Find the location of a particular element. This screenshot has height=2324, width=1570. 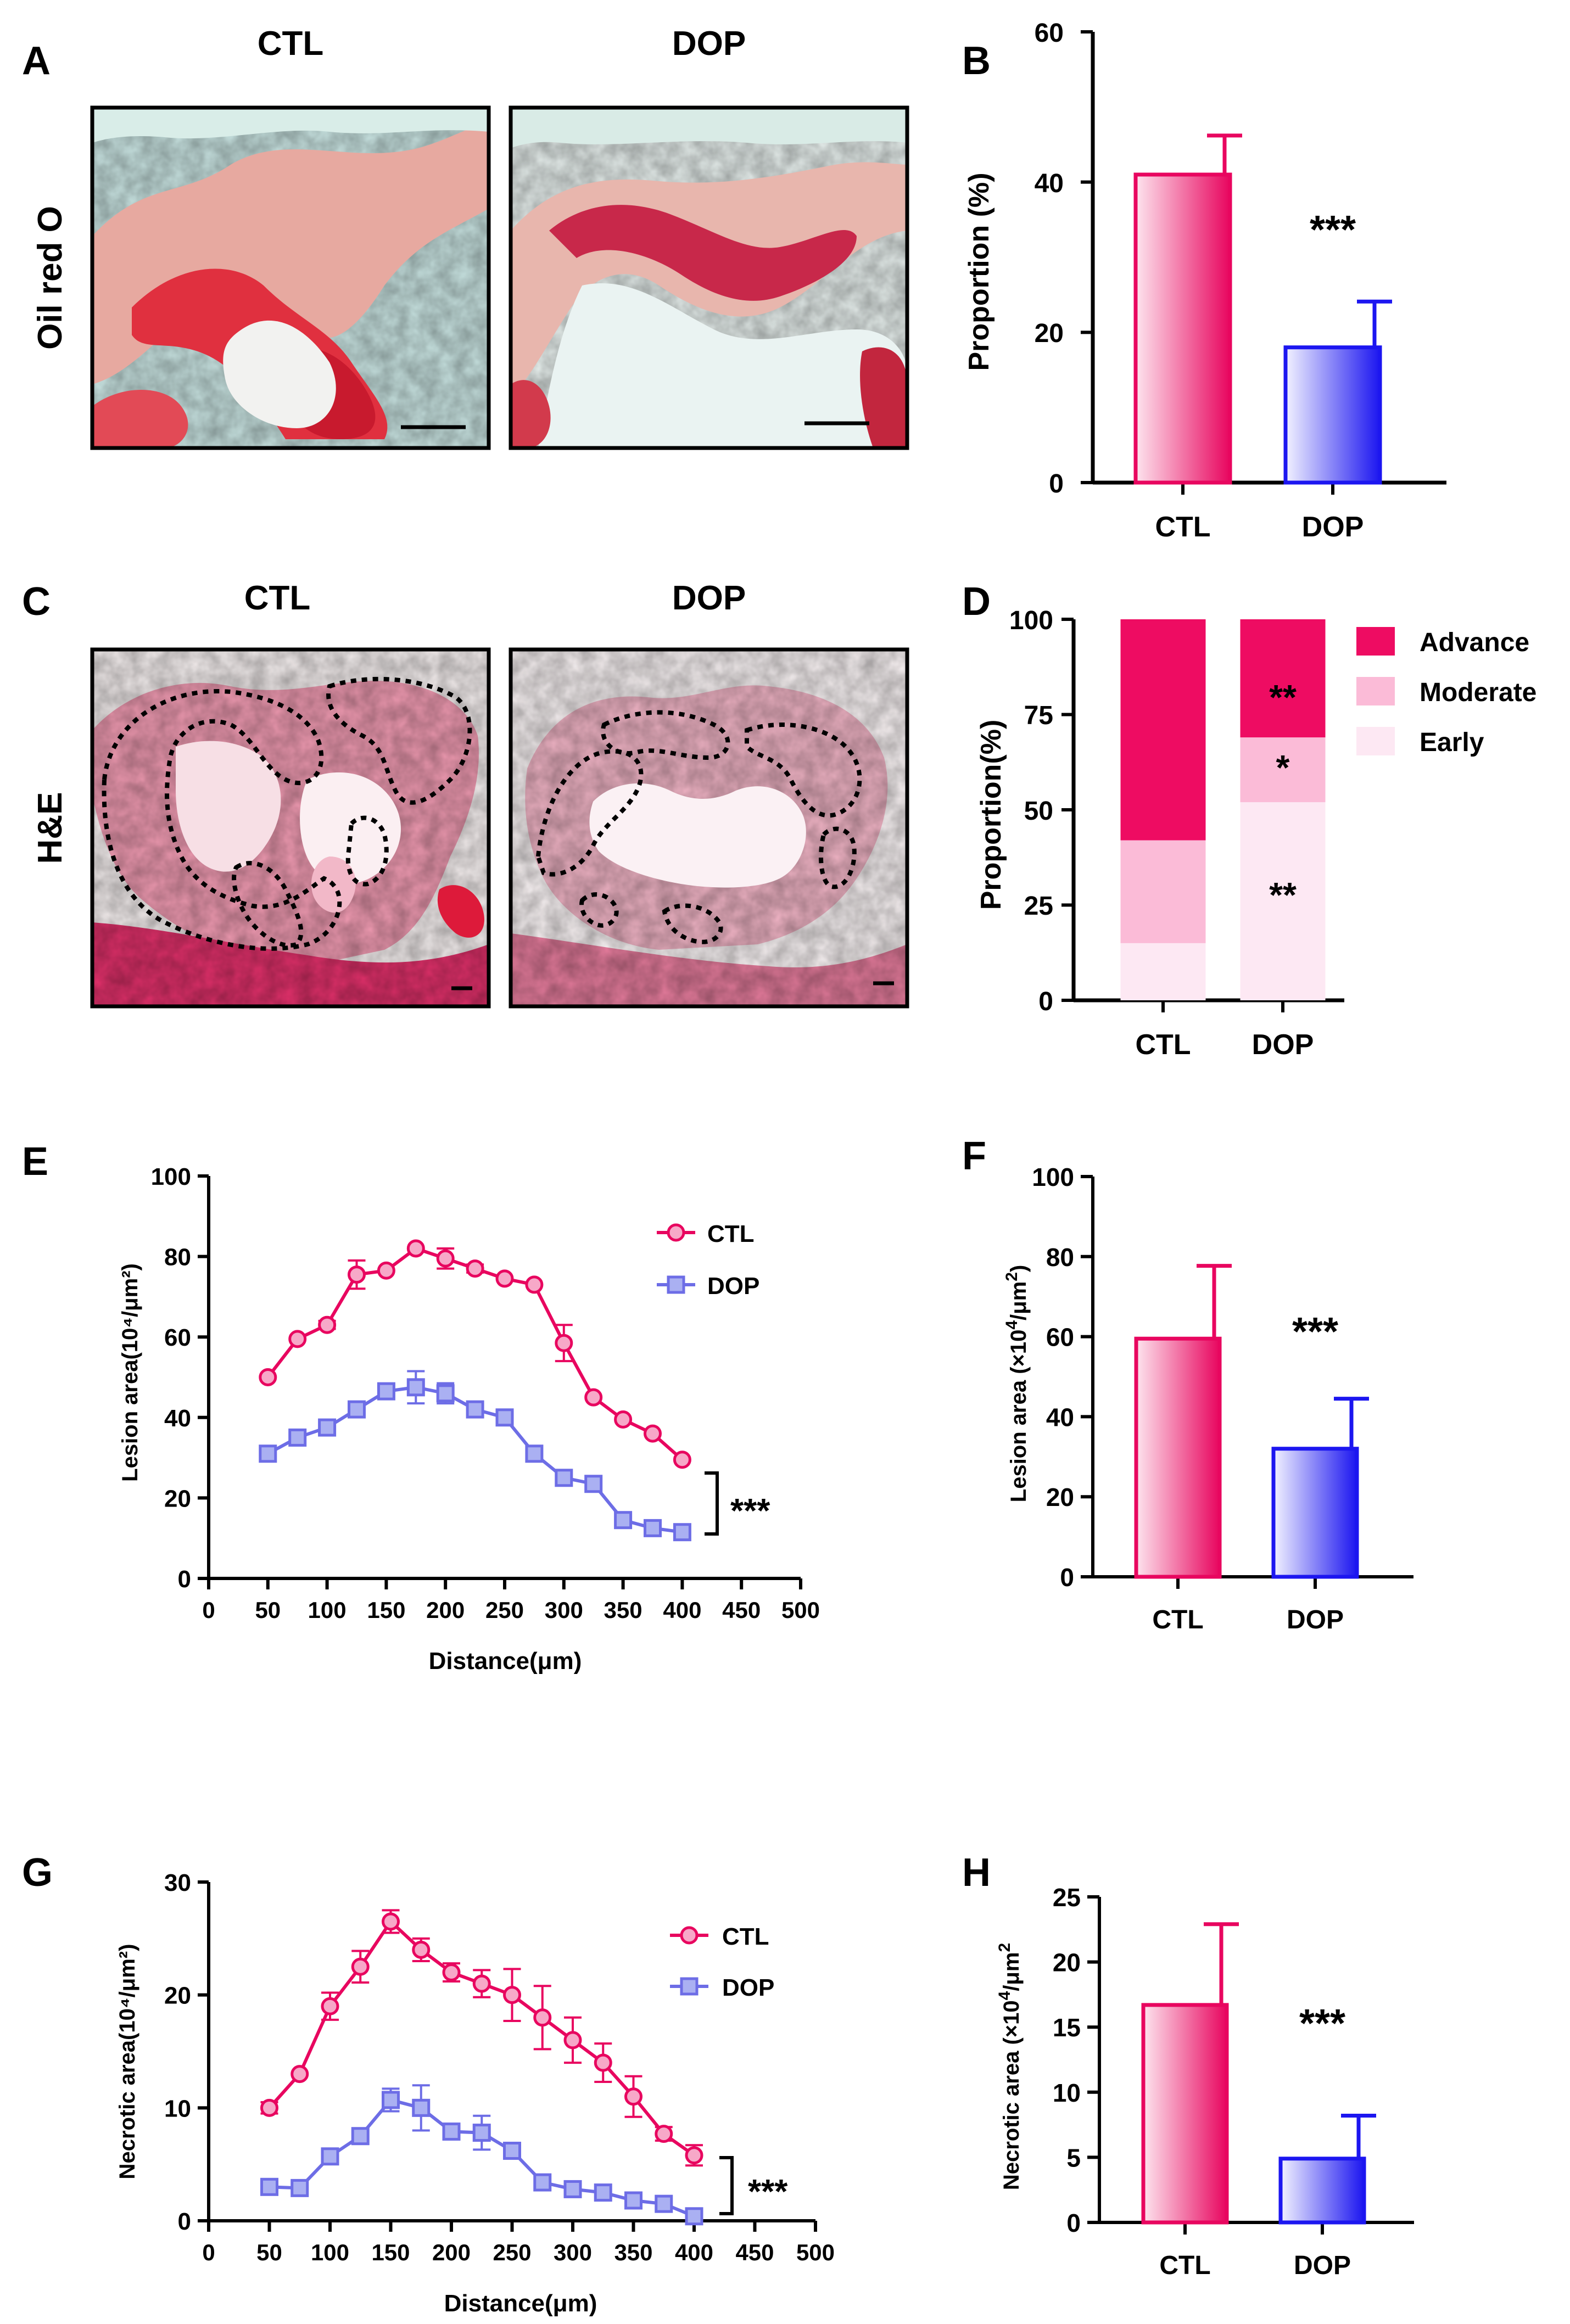

panel-e-letter: E is located at coordinates (35, 1162).